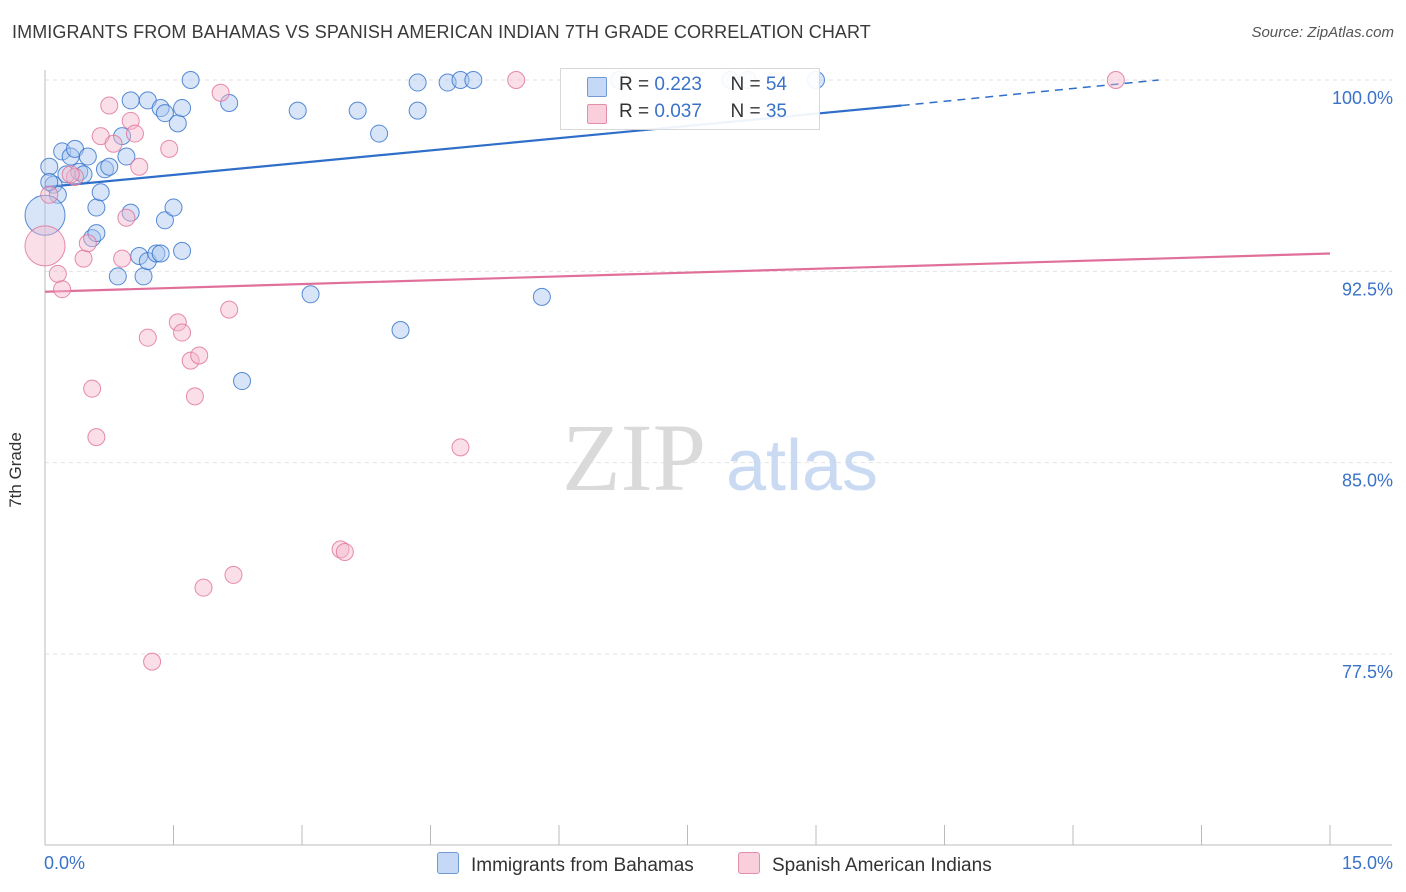  What do you see at coordinates (802, 466) in the screenshot?
I see `watermark-atlas: atlas` at bounding box center [802, 466].